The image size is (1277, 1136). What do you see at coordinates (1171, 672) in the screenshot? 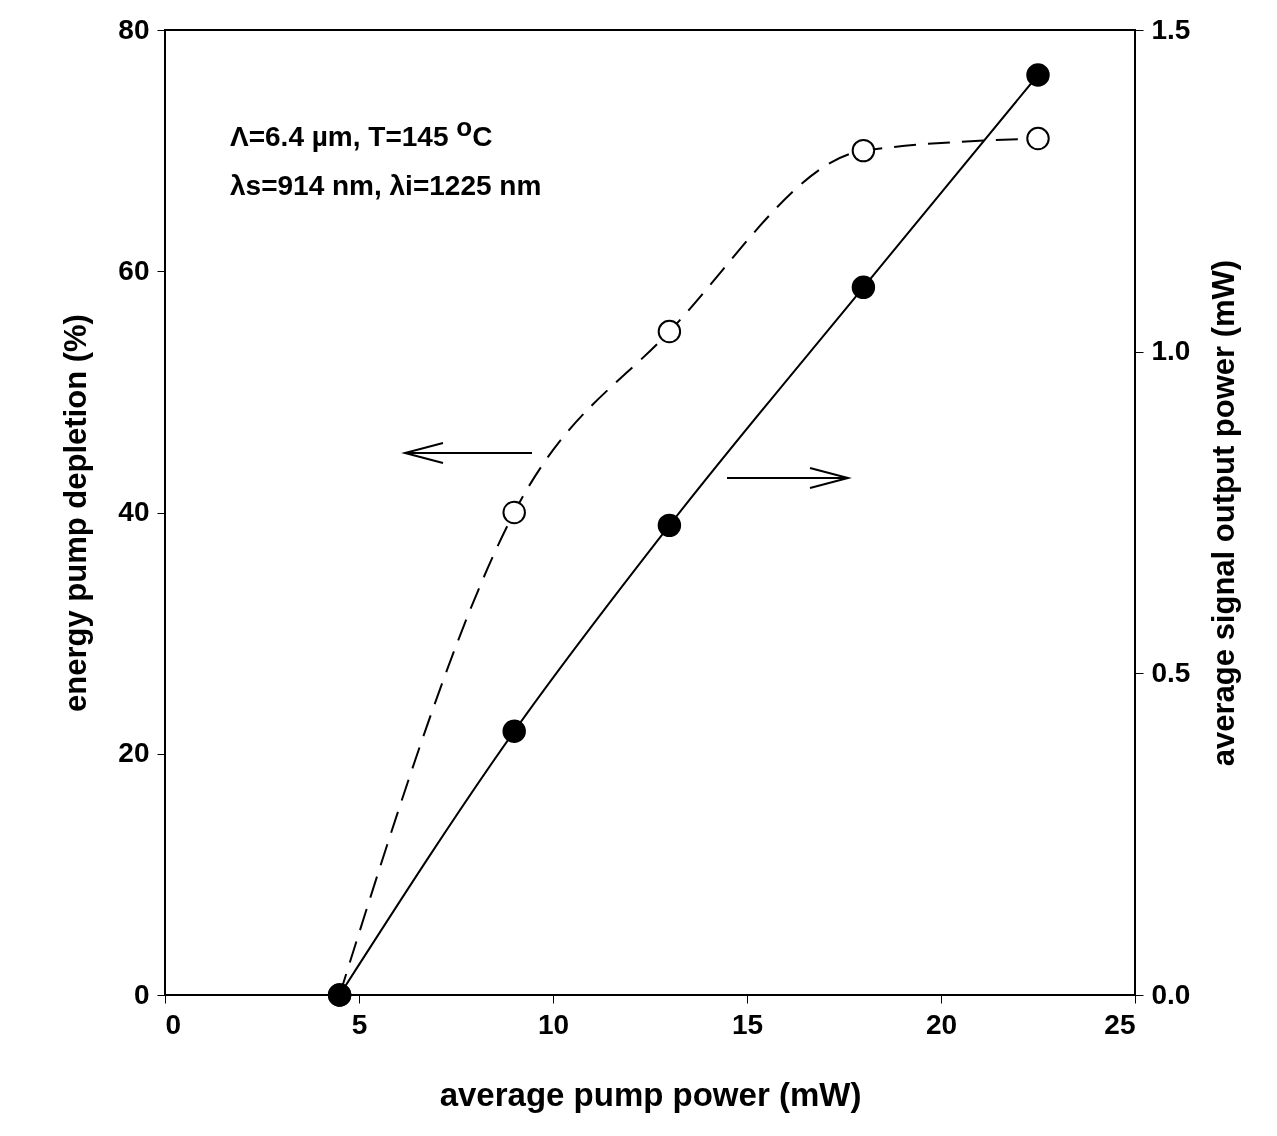
I see `y2-tick-label: 0.5` at bounding box center [1171, 672].